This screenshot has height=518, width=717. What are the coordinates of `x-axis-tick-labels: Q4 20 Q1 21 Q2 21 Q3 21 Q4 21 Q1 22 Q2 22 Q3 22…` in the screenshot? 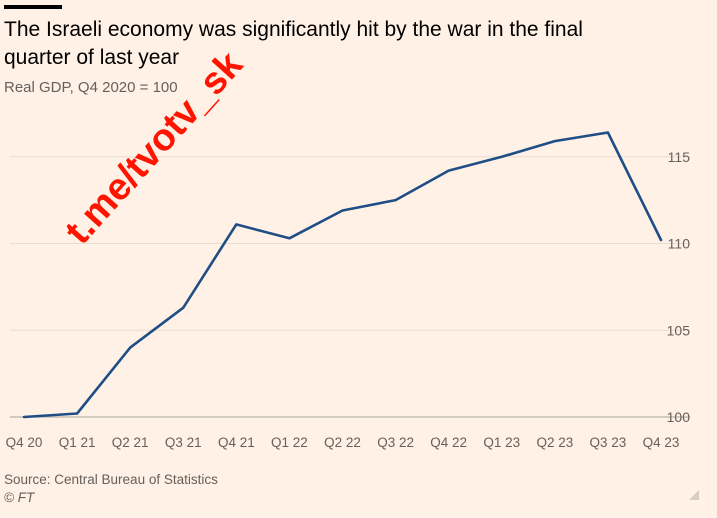 It's located at (343, 442).